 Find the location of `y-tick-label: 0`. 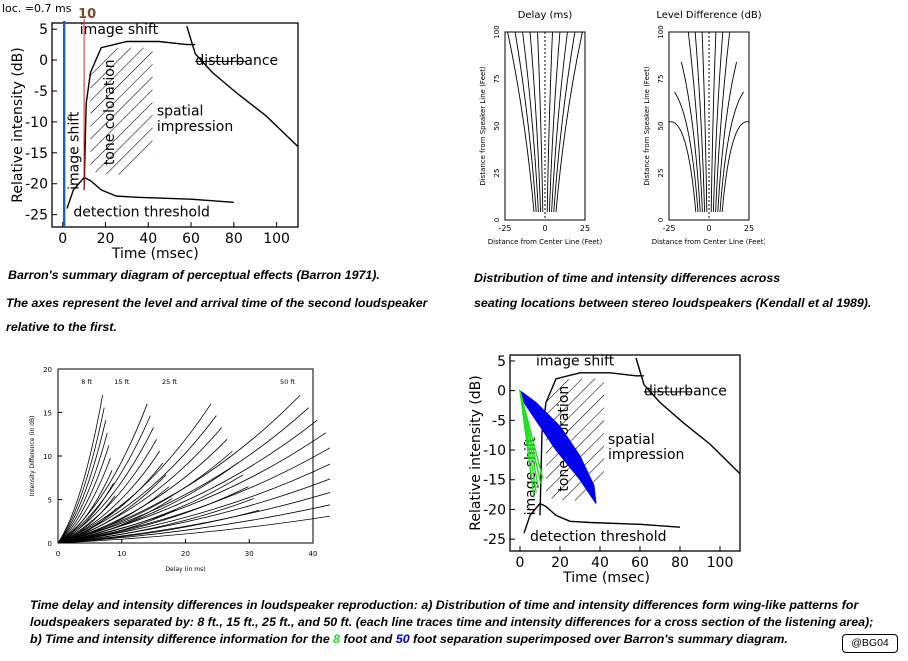

y-tick-label: 0 is located at coordinates (501, 392).